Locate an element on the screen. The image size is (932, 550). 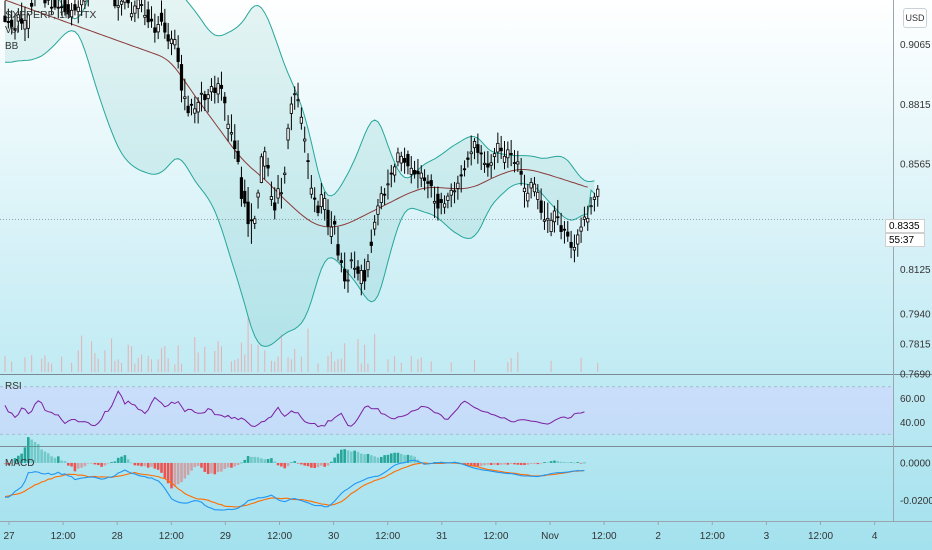
price-tick-label: 0.9065 is located at coordinates (915, 45).